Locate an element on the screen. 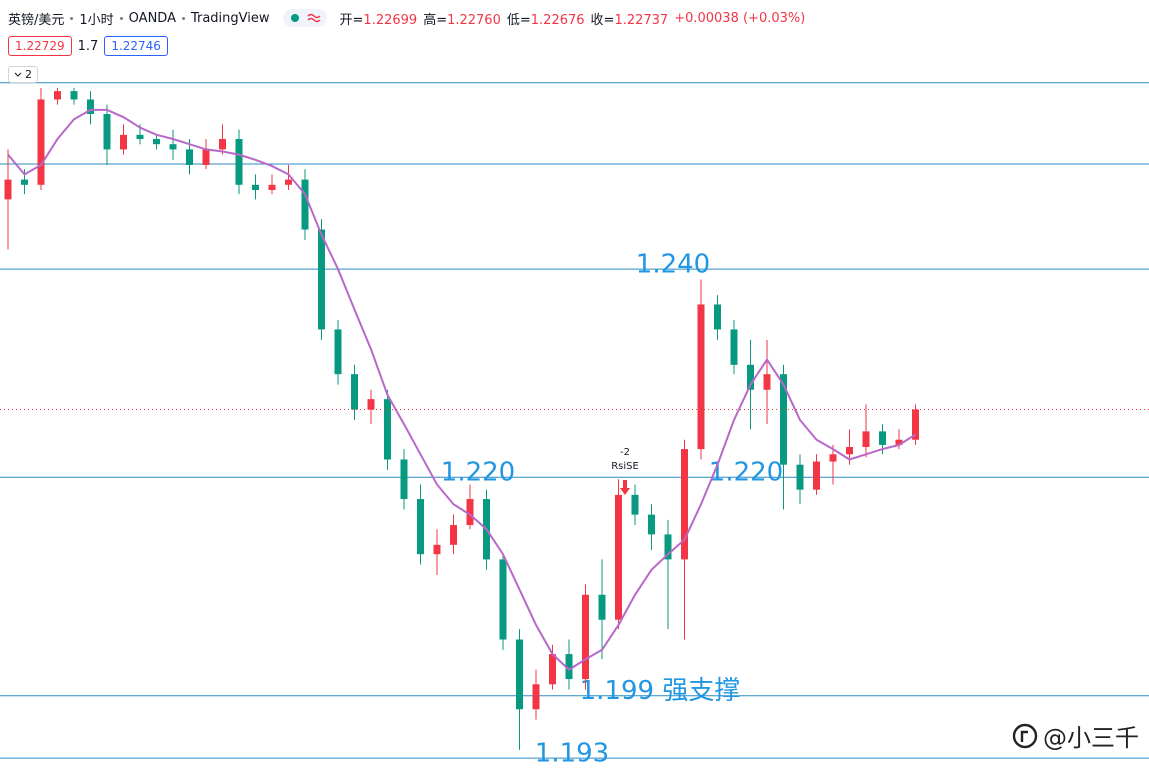  level-label: 1.240 is located at coordinates (673, 265).